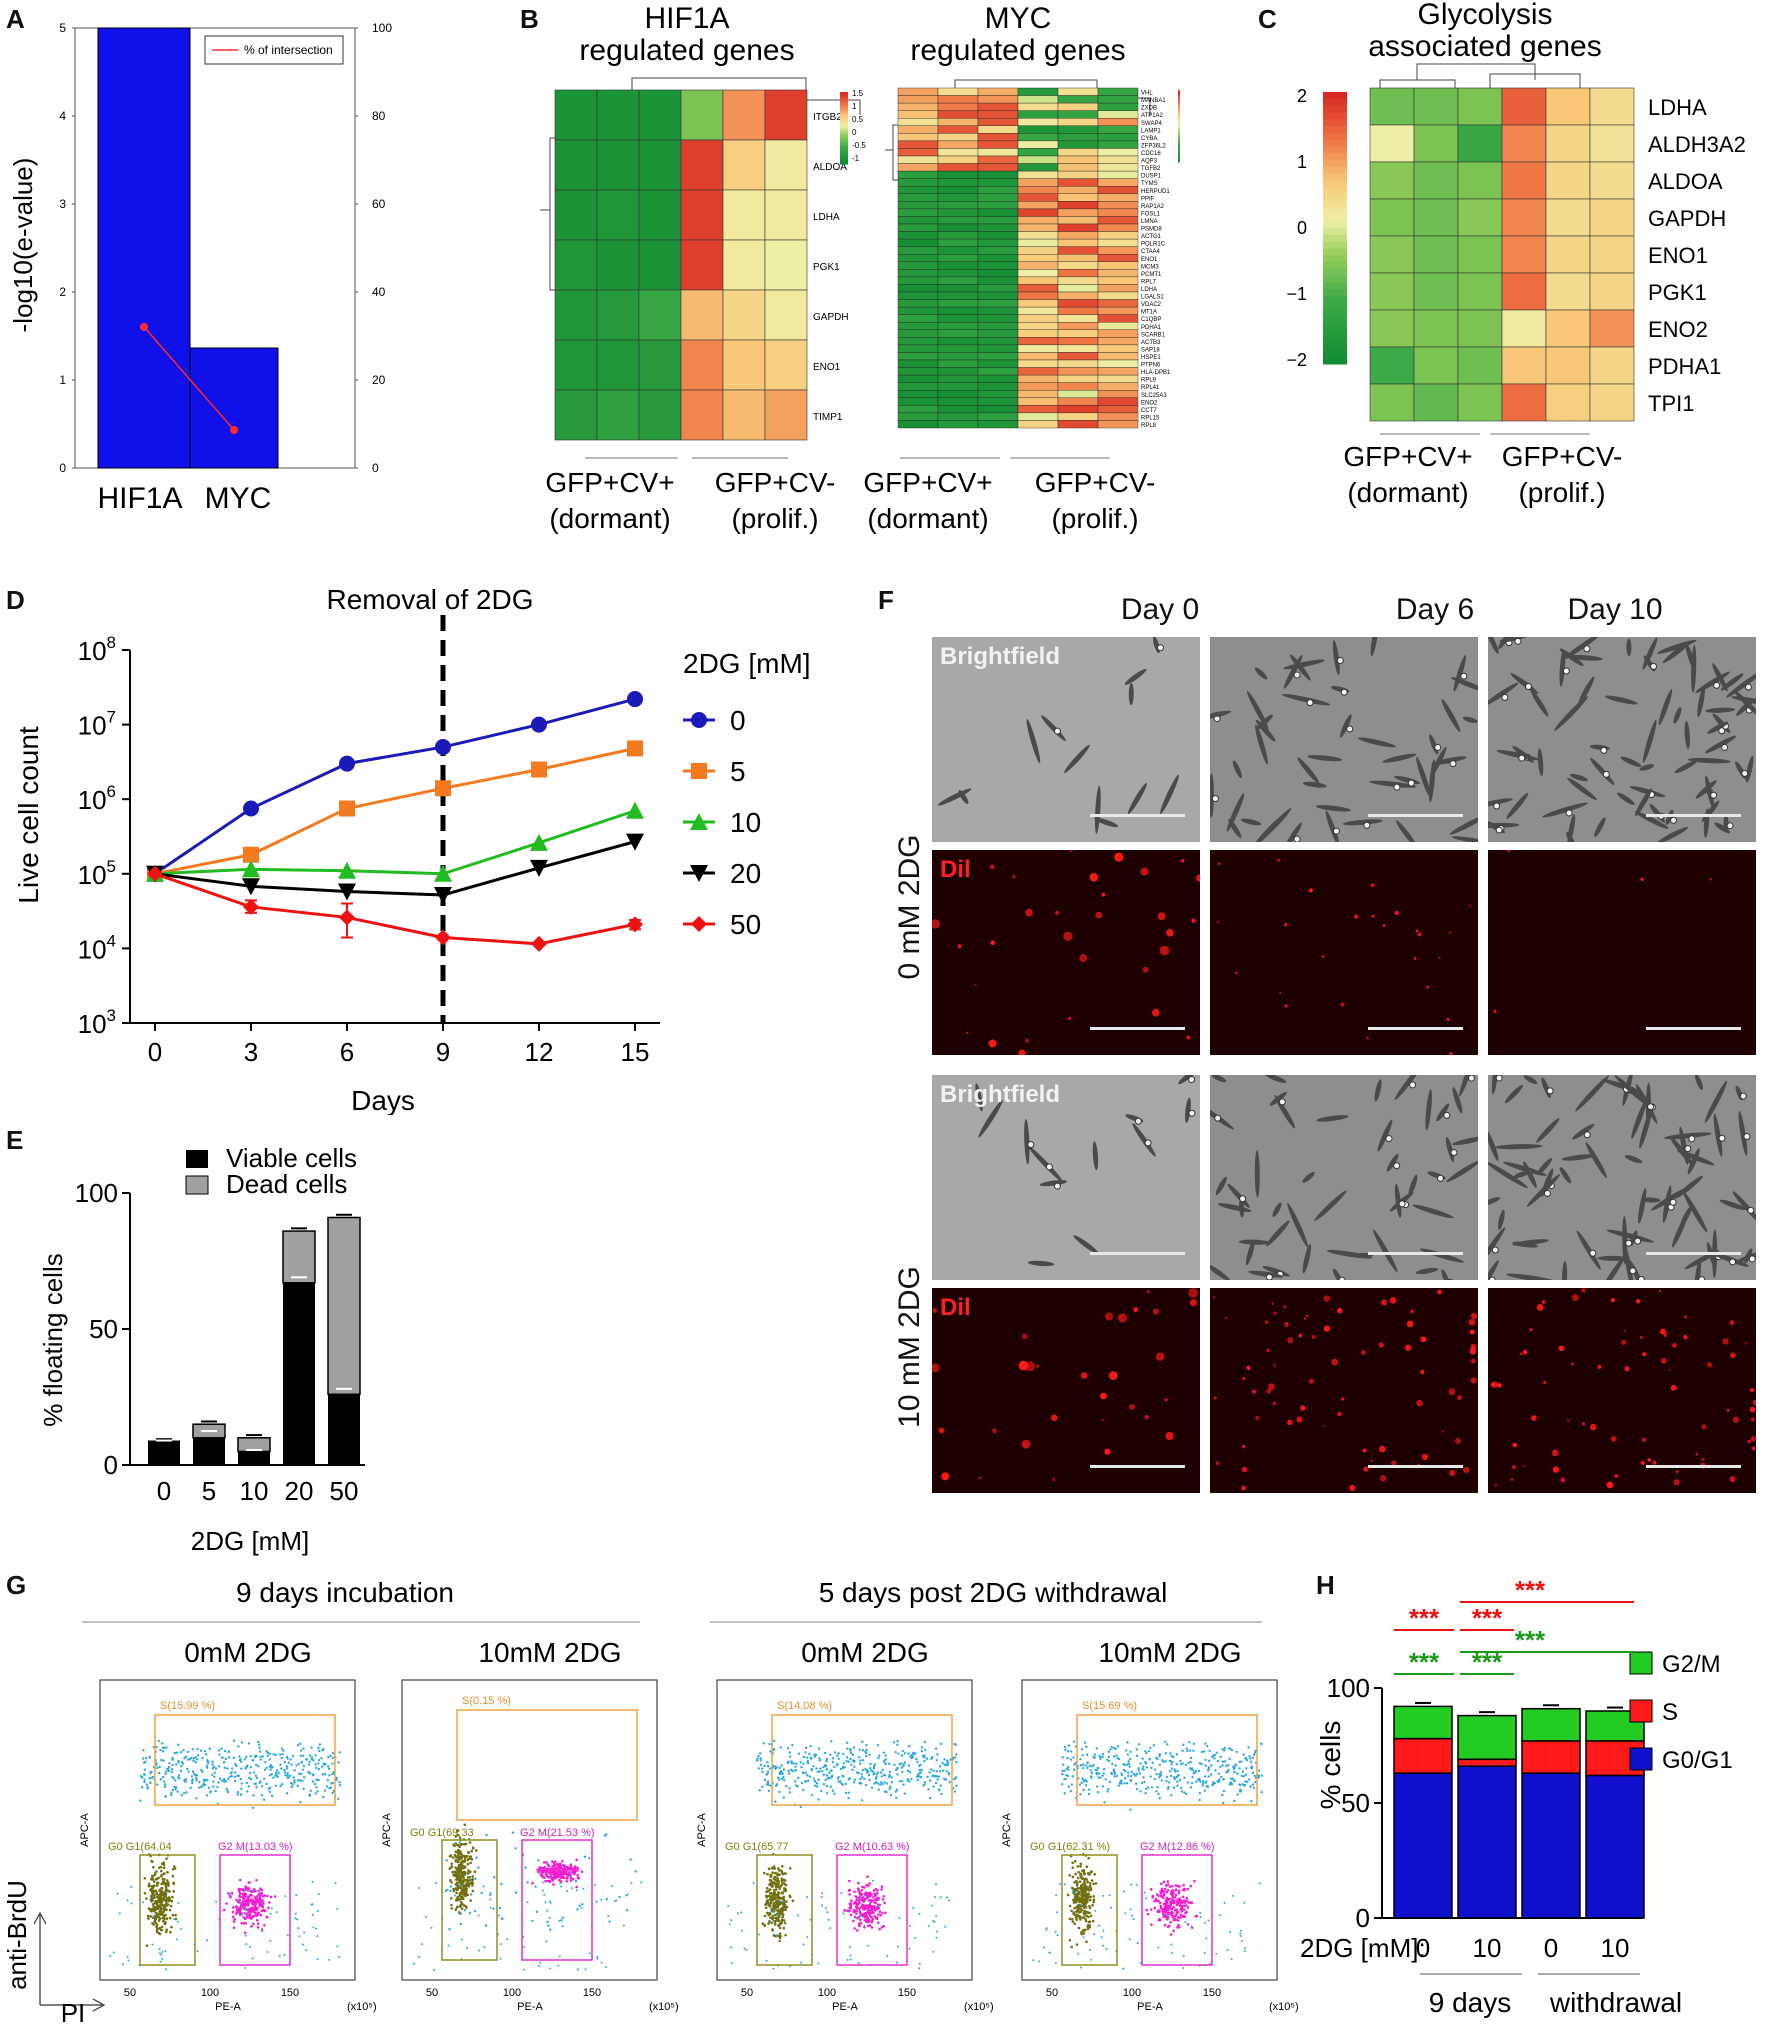  Describe the element at coordinates (1137, 1466) in the screenshot. I see `scale-bar` at that location.